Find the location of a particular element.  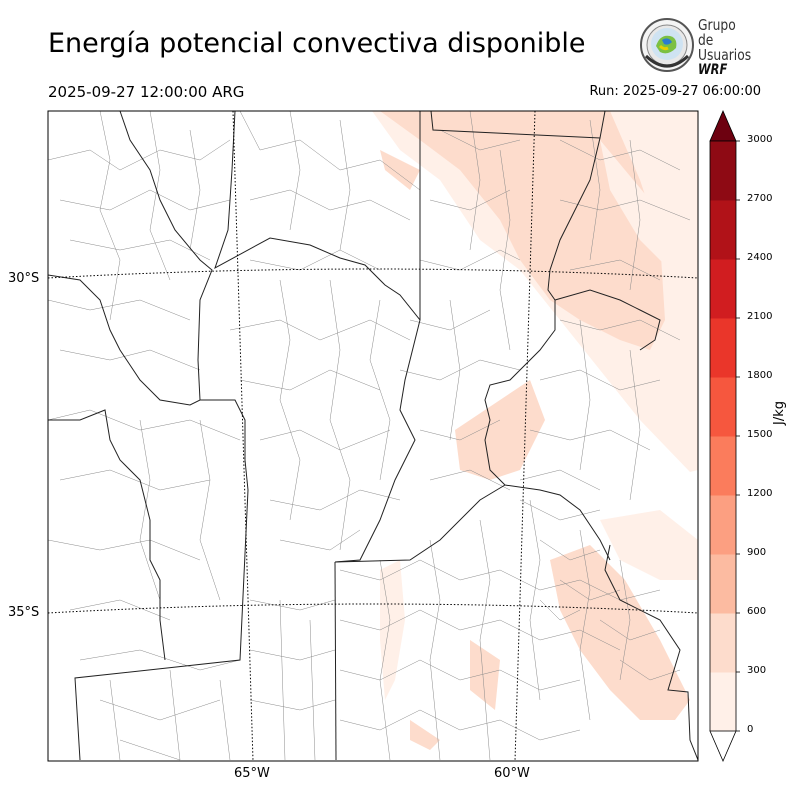

colorbar-tick-label: 0 is located at coordinates (750, 729).